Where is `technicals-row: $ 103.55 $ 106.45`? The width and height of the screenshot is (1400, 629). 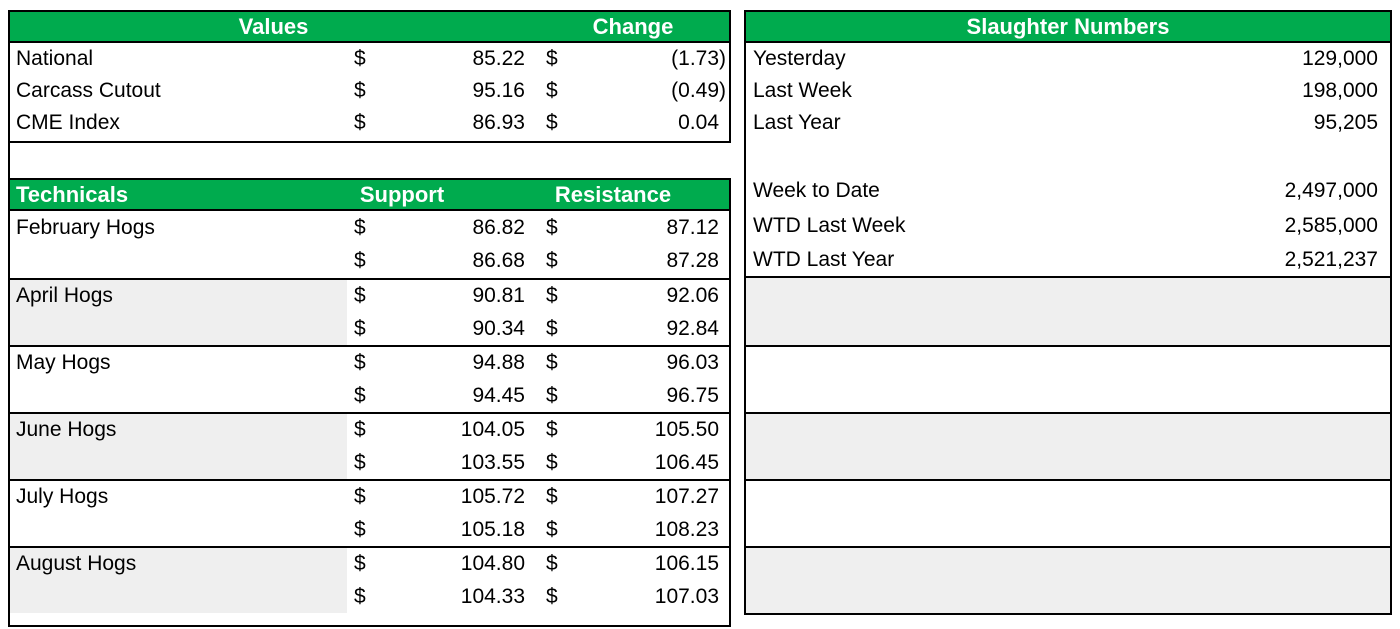 technicals-row: $ 103.55 $ 106.45 is located at coordinates (369, 463).